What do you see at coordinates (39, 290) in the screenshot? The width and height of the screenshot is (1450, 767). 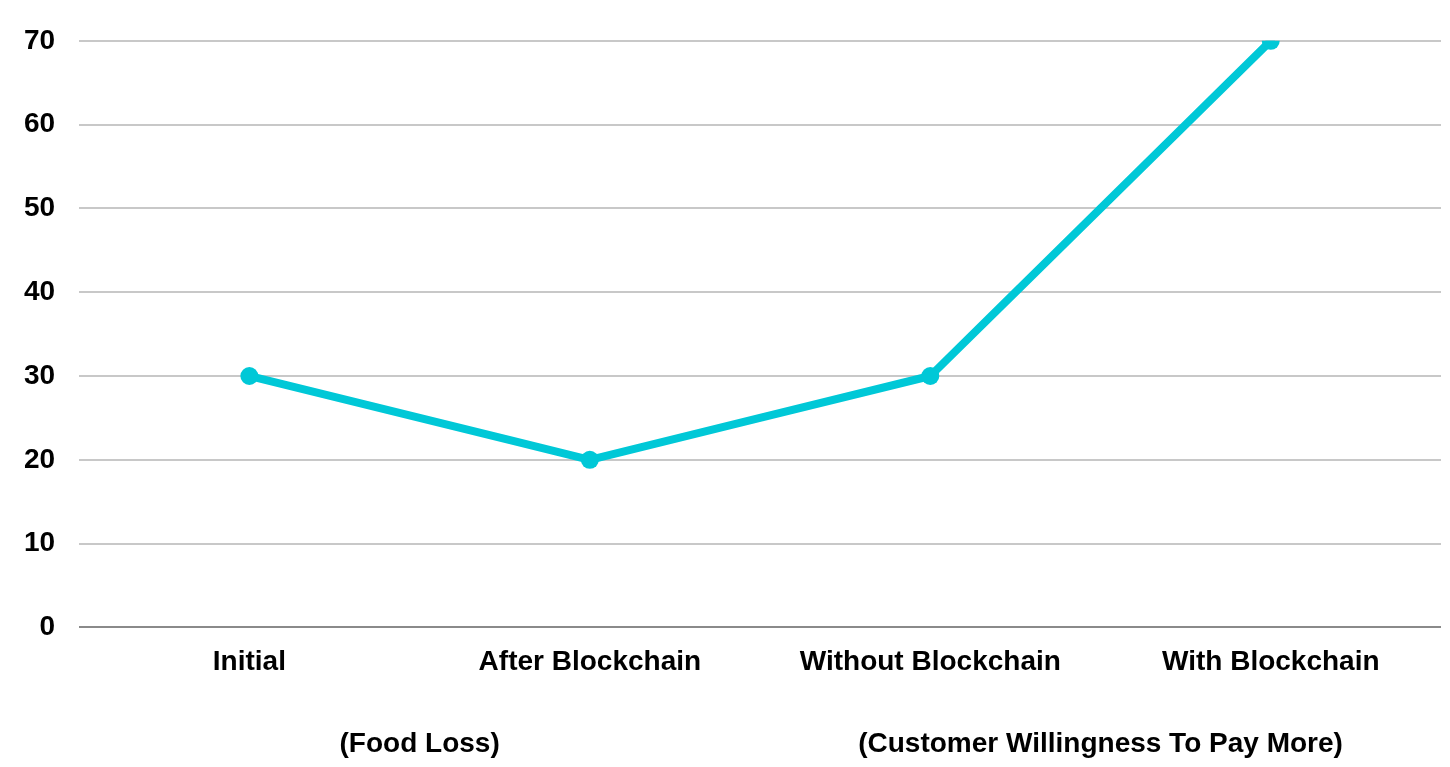 I see `y-tick-label: 40` at bounding box center [39, 290].